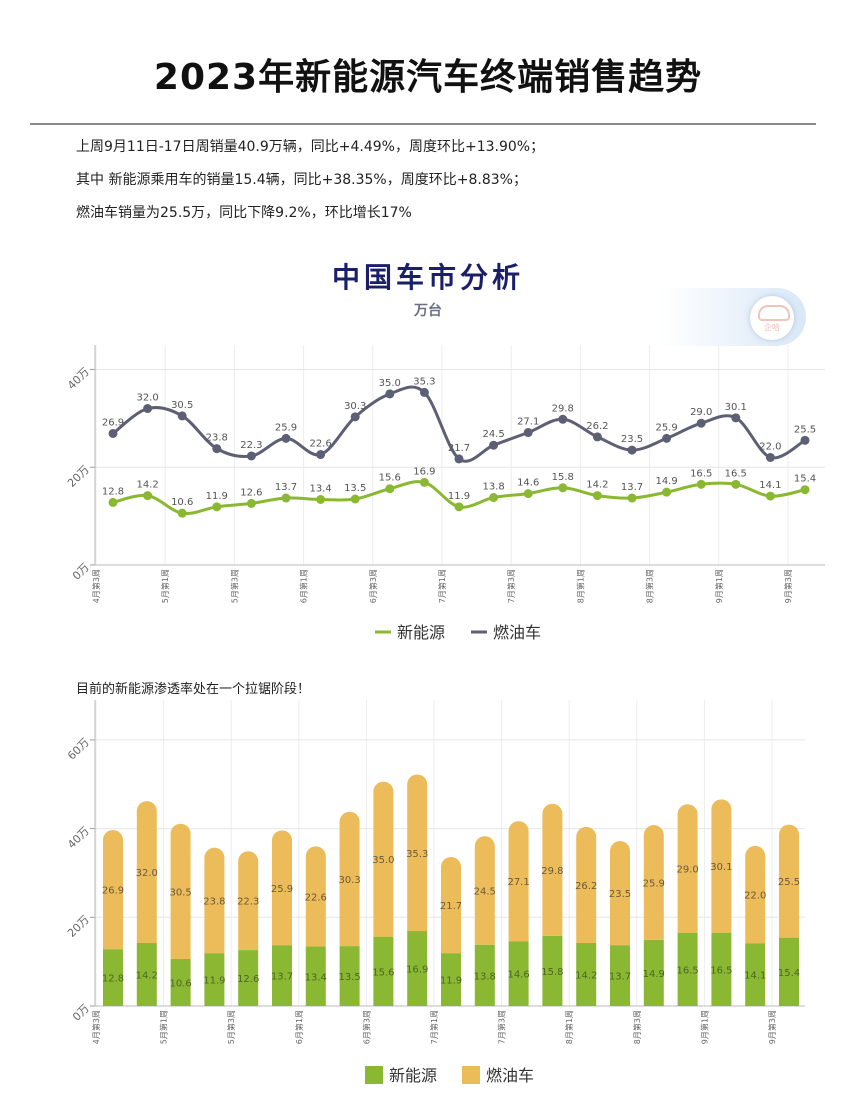  I want to click on bar-label-nev: 16.5, so click(687, 970).